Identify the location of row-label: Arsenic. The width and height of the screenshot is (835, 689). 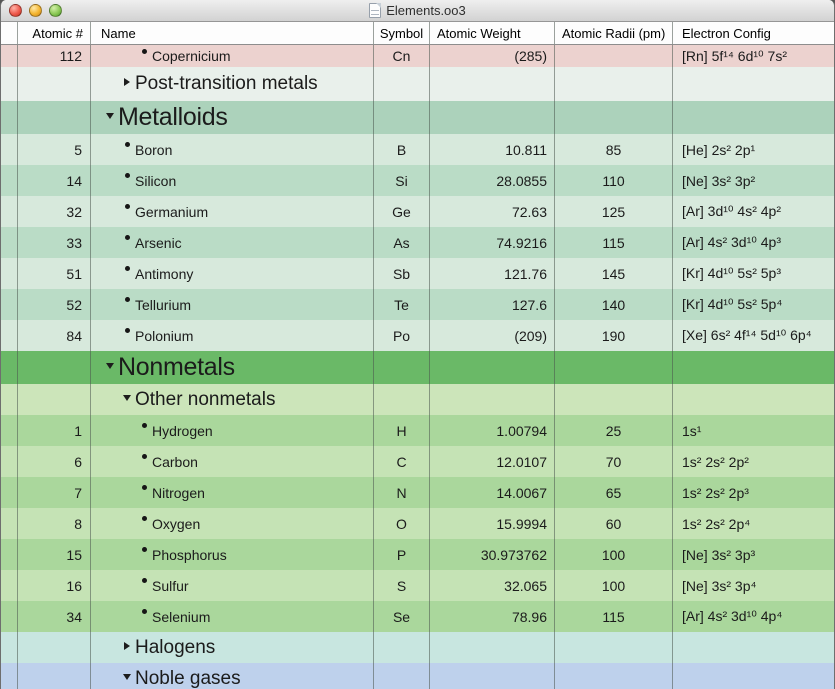
(158, 242).